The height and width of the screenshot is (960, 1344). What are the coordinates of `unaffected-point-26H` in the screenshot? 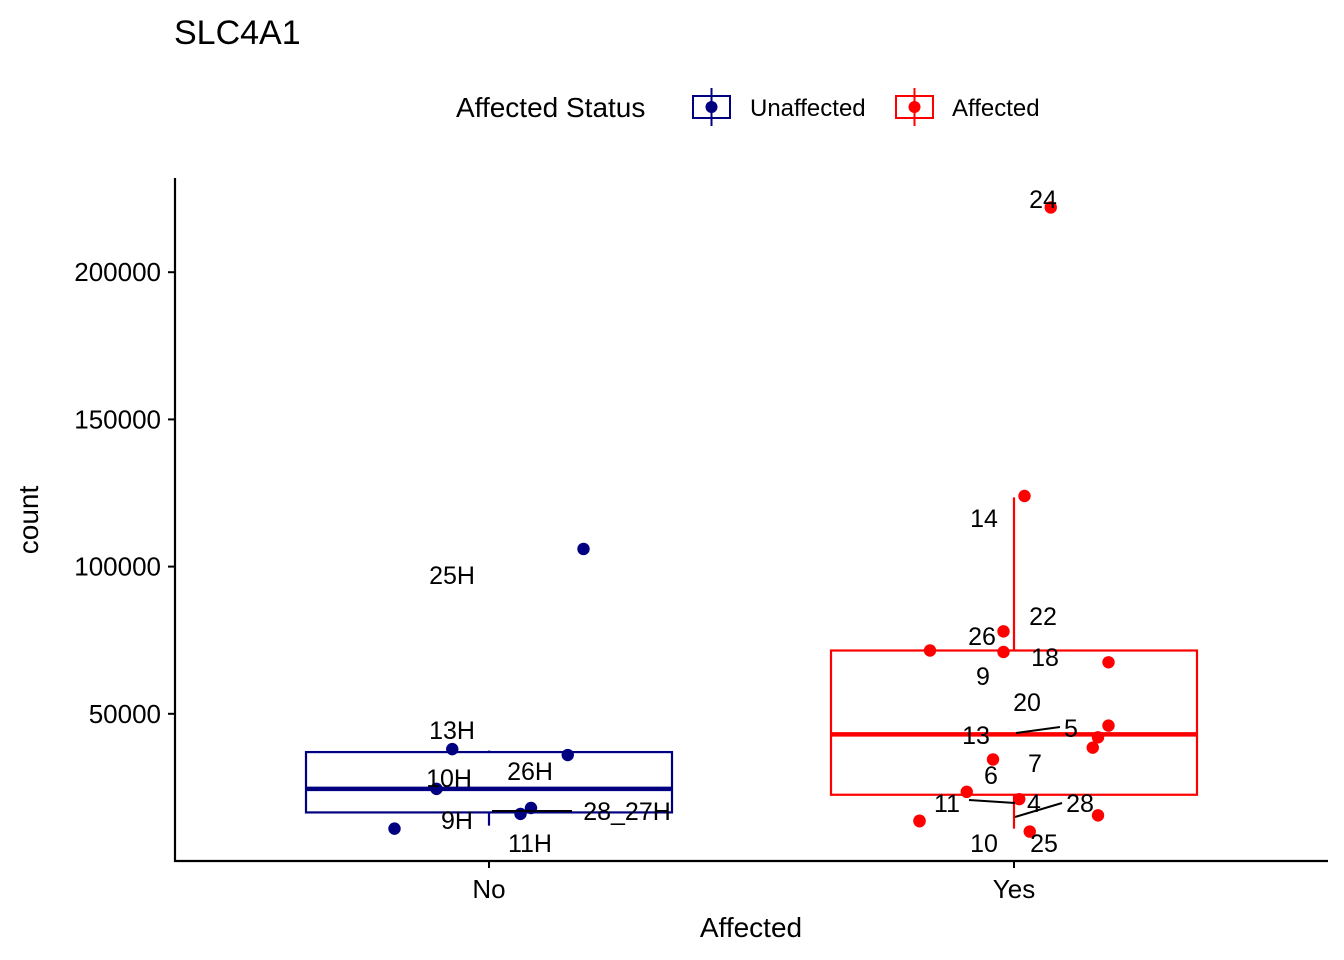 It's located at (567, 755).